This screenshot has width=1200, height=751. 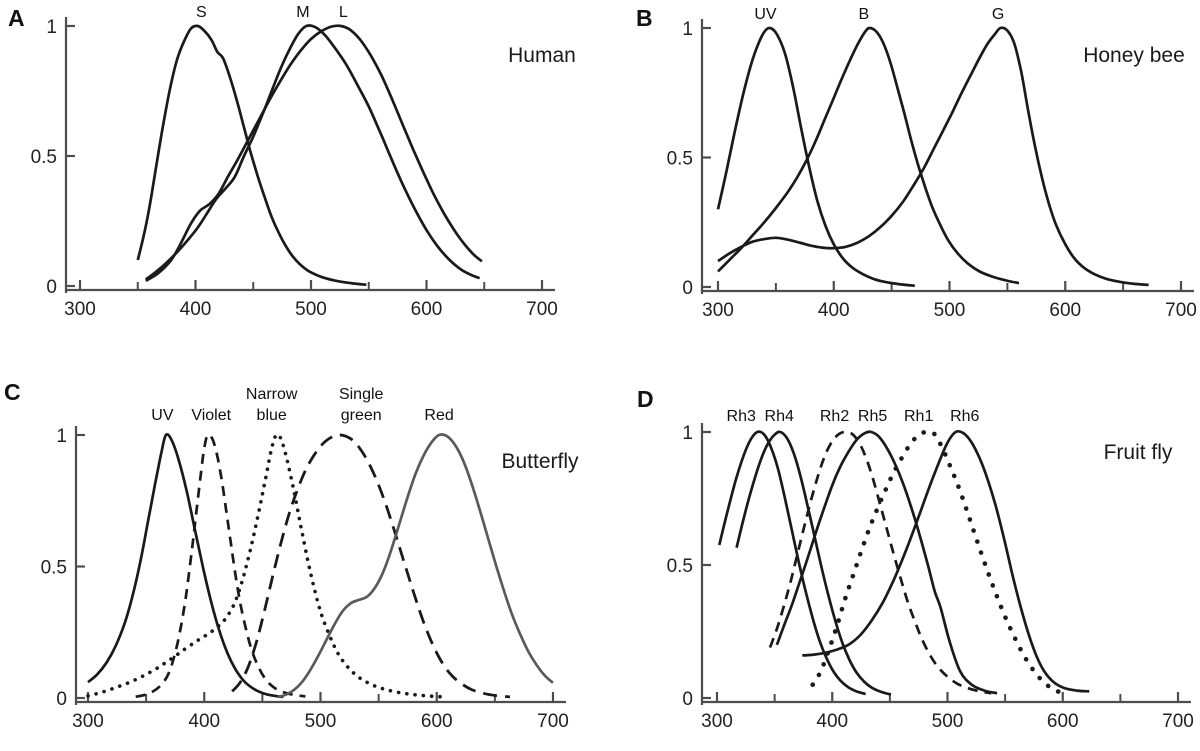 I want to click on curve-label-narrow-blue: Narrow, so click(x=272, y=394).